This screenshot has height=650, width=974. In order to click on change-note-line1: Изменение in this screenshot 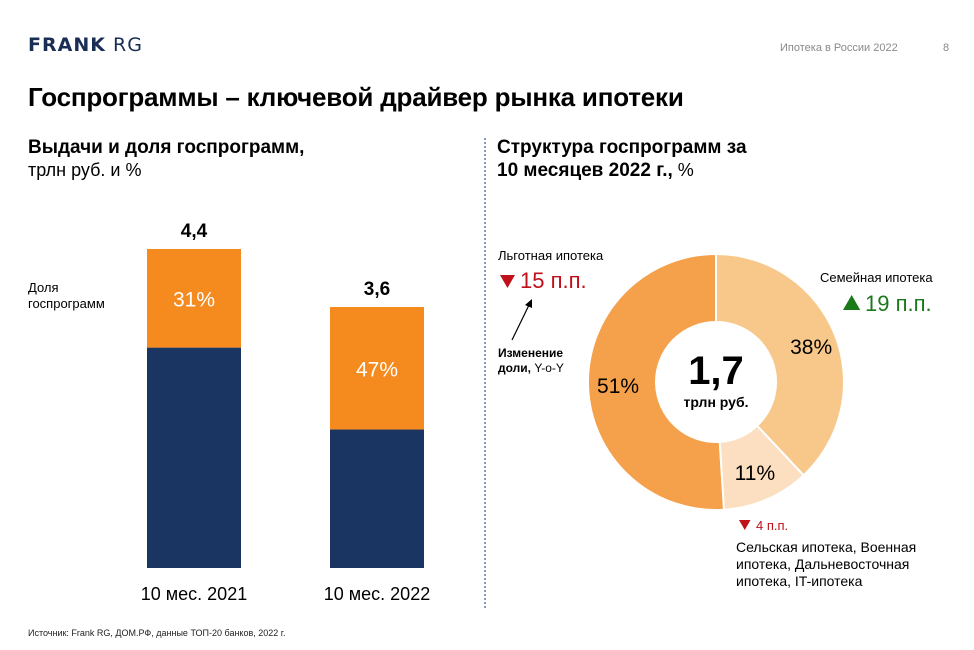, I will do `click(530, 353)`.